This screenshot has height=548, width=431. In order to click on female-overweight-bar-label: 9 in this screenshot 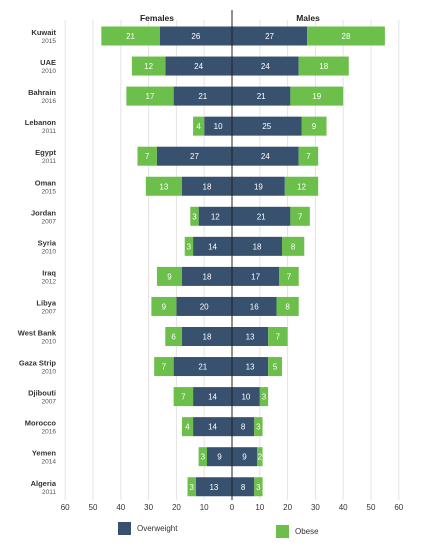, I will do `click(219, 457)`.